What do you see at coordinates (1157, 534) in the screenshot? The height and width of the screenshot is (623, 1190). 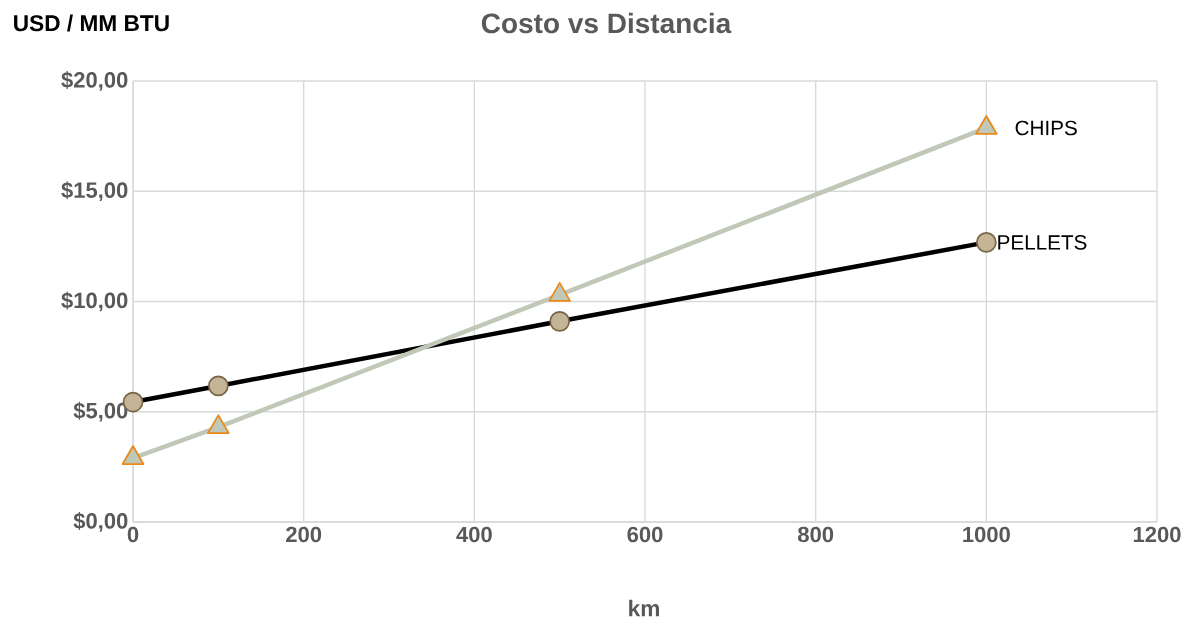 I see `x-tick-label: 1200` at bounding box center [1157, 534].